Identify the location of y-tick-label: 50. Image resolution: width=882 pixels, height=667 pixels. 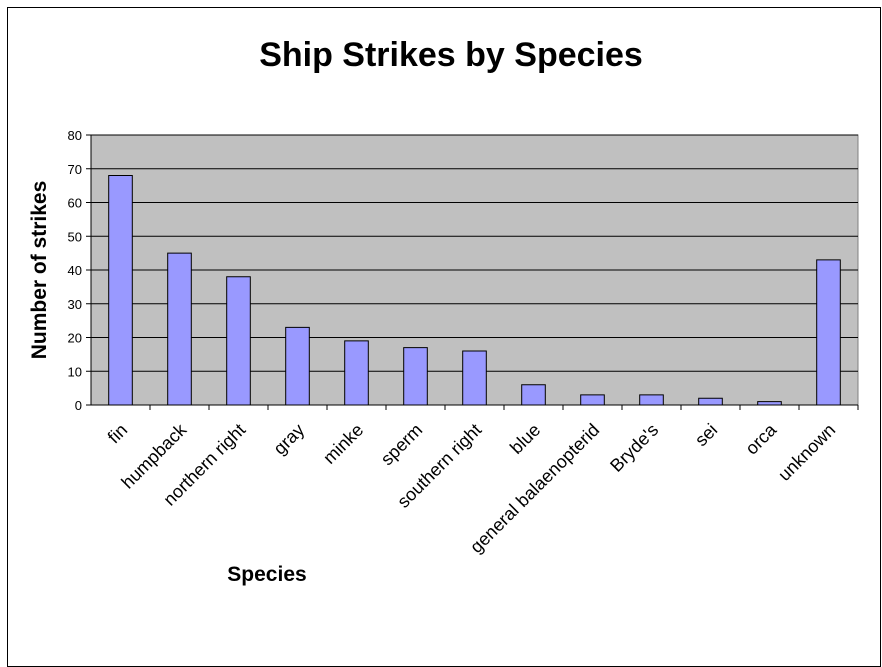
(75, 236).